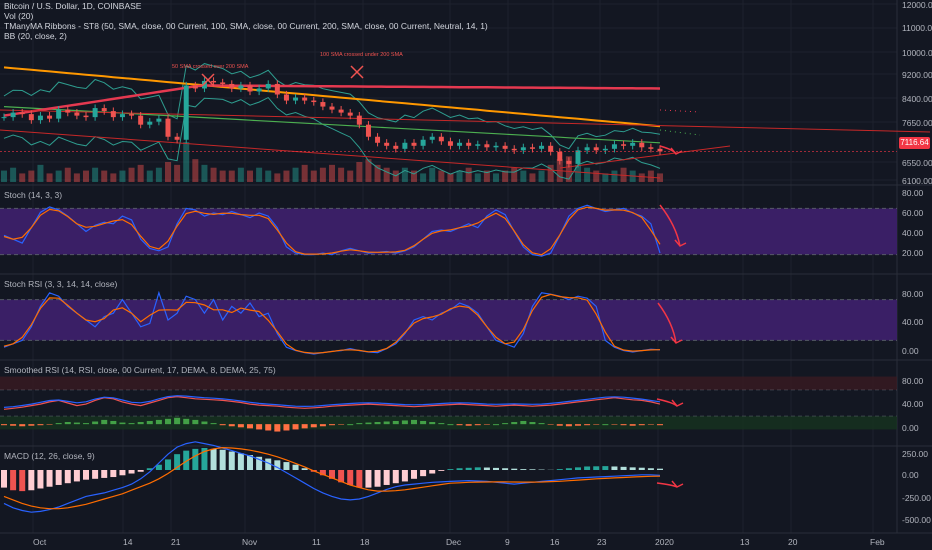 This screenshot has height=550, width=932. Describe the element at coordinates (19, 16) in the screenshot. I see `vol-legend: Vol (20)` at that location.